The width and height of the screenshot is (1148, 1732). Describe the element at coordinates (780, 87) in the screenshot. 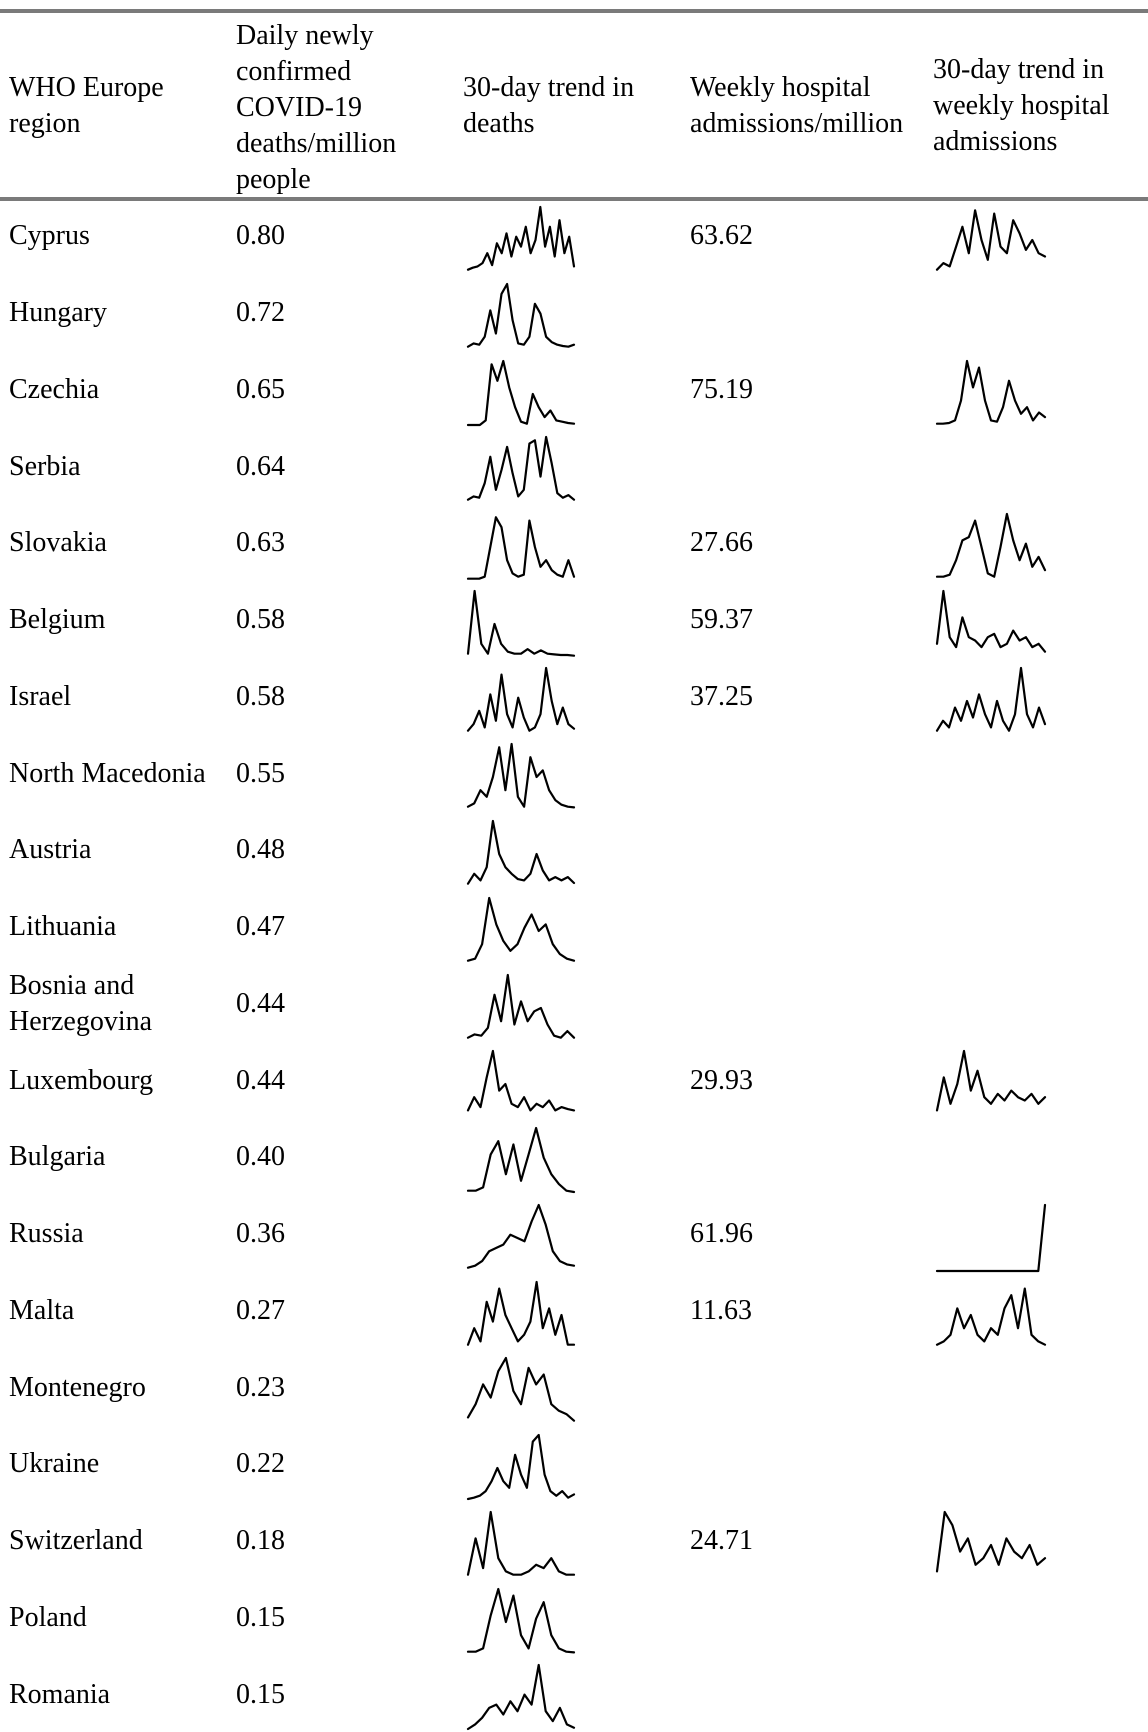

I see `header-admissions-line: Weekly hospital` at that location.